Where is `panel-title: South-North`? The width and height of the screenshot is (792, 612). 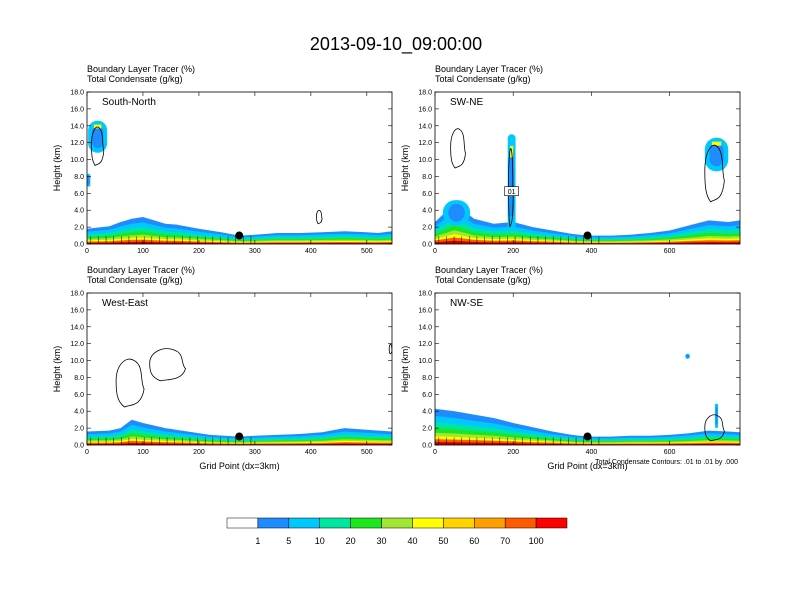 panel-title: South-North is located at coordinates (129, 102).